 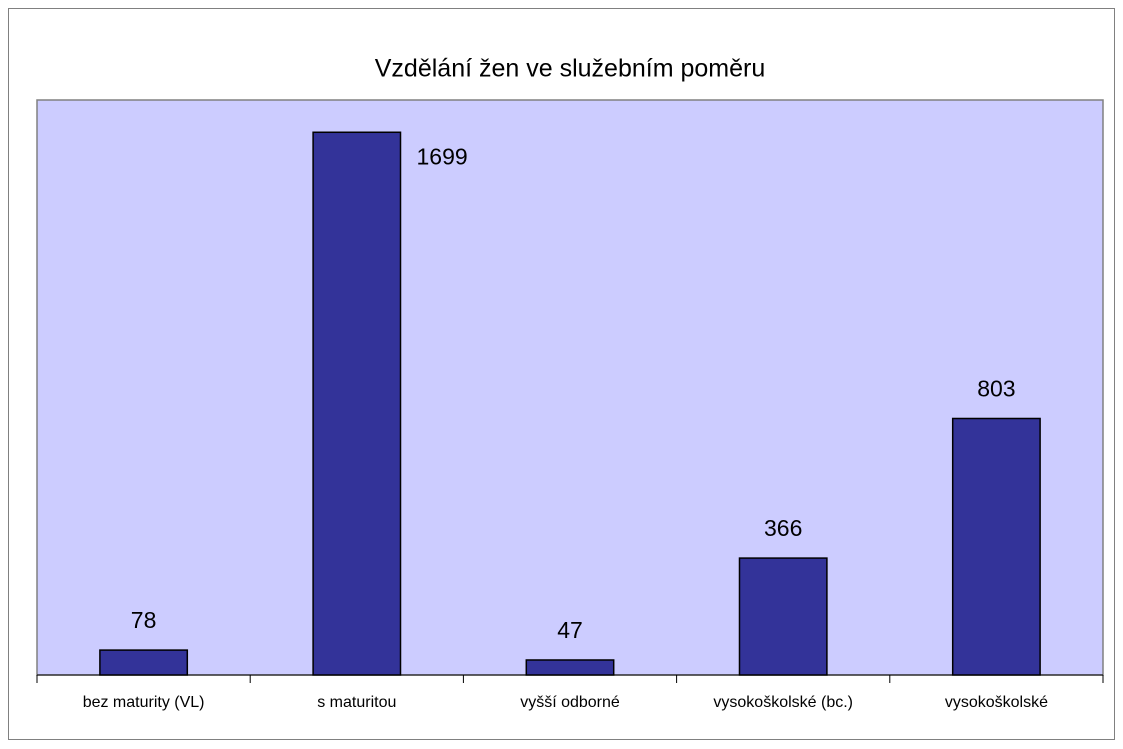 I want to click on data-label: 803, so click(x=996, y=389).